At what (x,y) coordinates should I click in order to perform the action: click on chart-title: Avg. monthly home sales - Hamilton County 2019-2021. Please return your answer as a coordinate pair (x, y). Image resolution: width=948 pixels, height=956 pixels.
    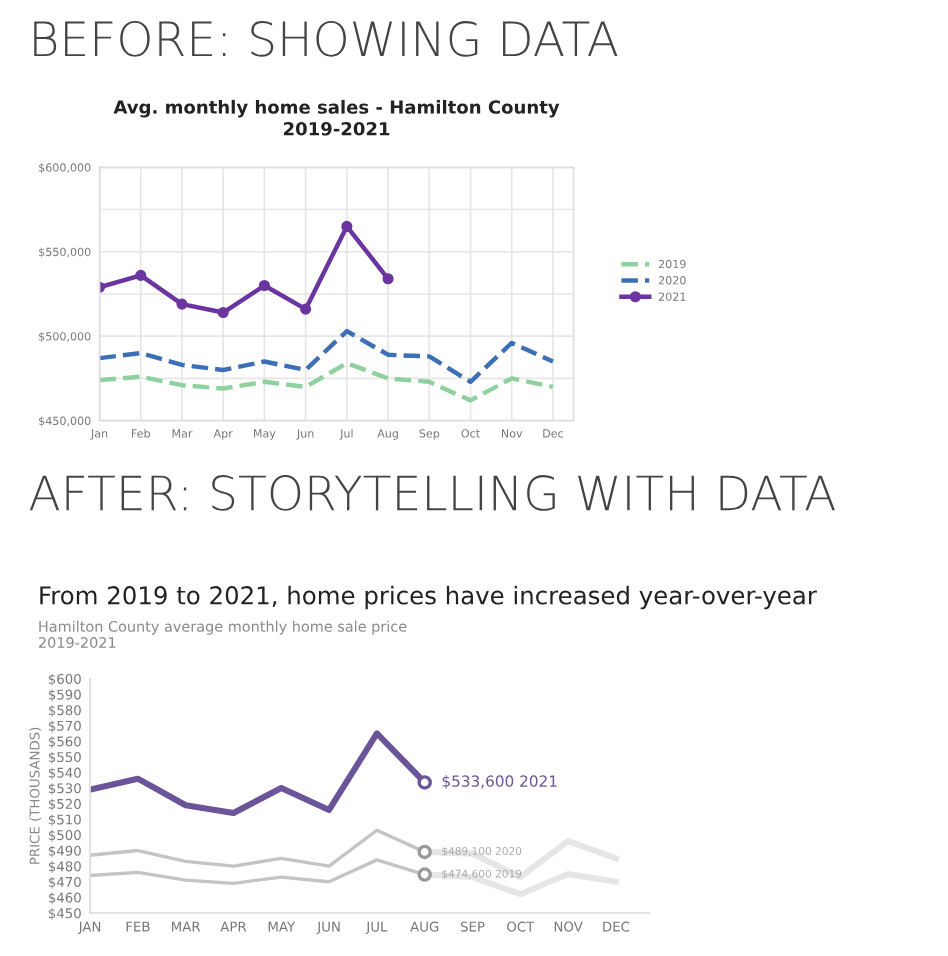
    Looking at the image, I should click on (336, 117).